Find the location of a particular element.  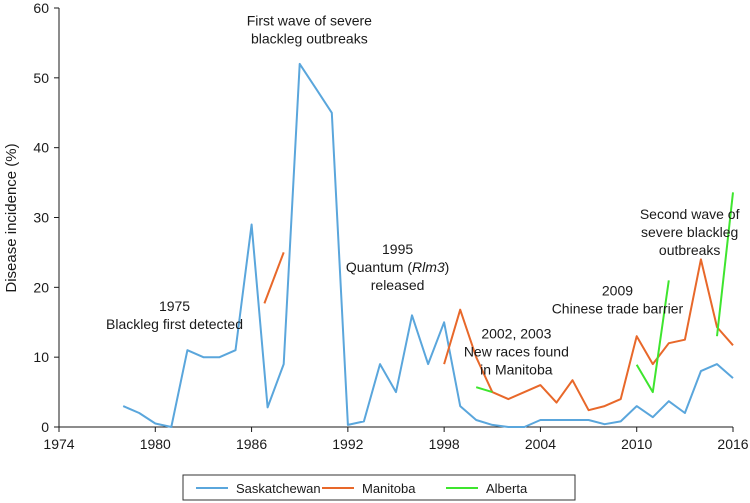

annotation-line: New races found is located at coordinates (516, 351).